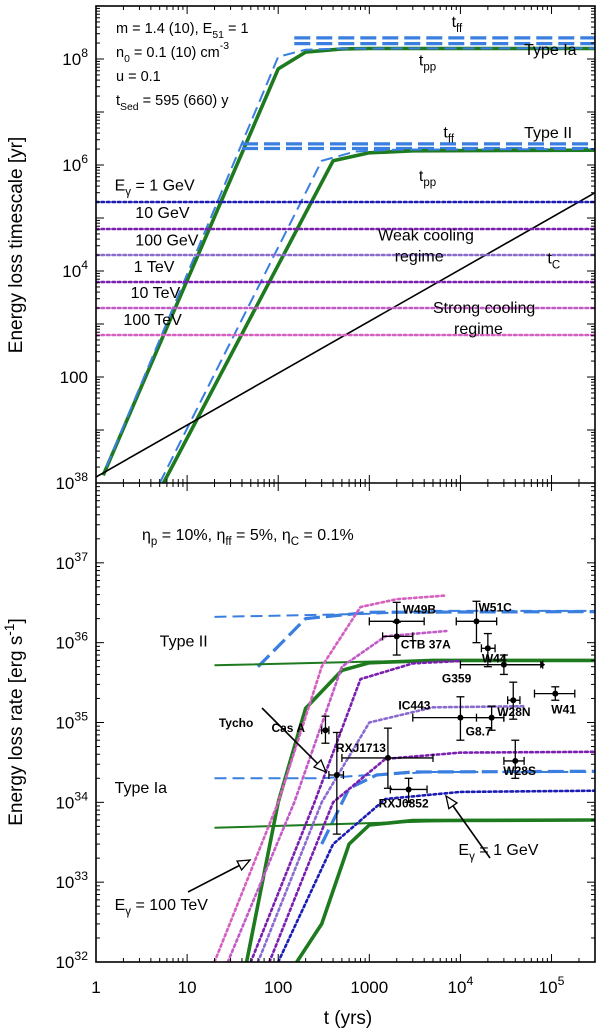 The image size is (600, 1033). What do you see at coordinates (485, 722) in the screenshot?
I see `source-g8-7: G8.7` at bounding box center [485, 722].